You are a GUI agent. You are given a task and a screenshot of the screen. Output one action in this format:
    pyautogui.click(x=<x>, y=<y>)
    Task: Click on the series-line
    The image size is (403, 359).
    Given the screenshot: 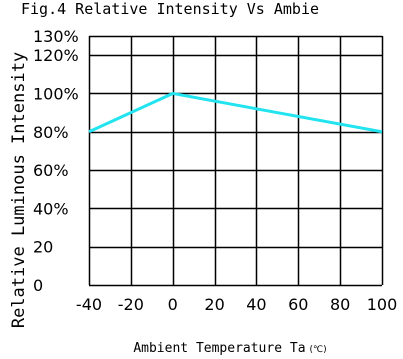 What is the action you would take?
    pyautogui.click(x=235, y=112)
    